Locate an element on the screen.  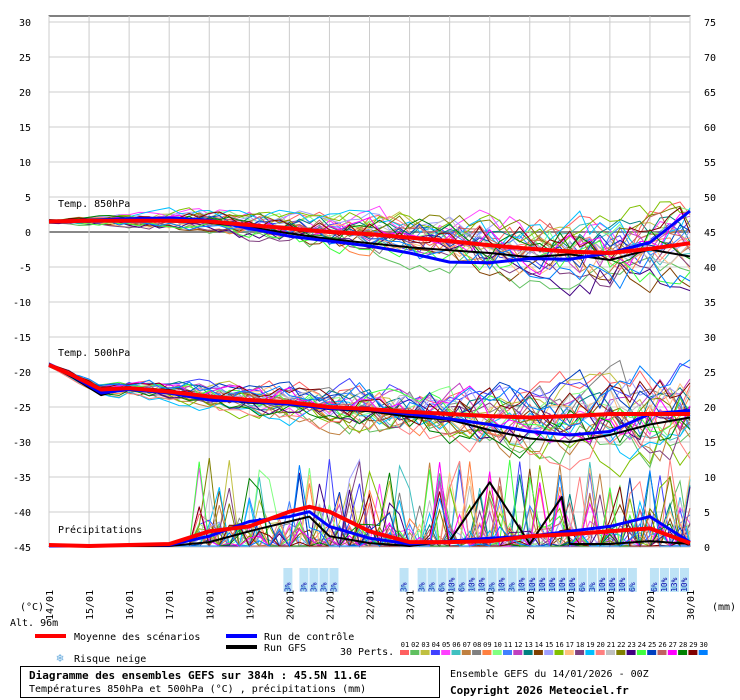
x-tick-label: 21/01 is located at coordinates (330, 605).